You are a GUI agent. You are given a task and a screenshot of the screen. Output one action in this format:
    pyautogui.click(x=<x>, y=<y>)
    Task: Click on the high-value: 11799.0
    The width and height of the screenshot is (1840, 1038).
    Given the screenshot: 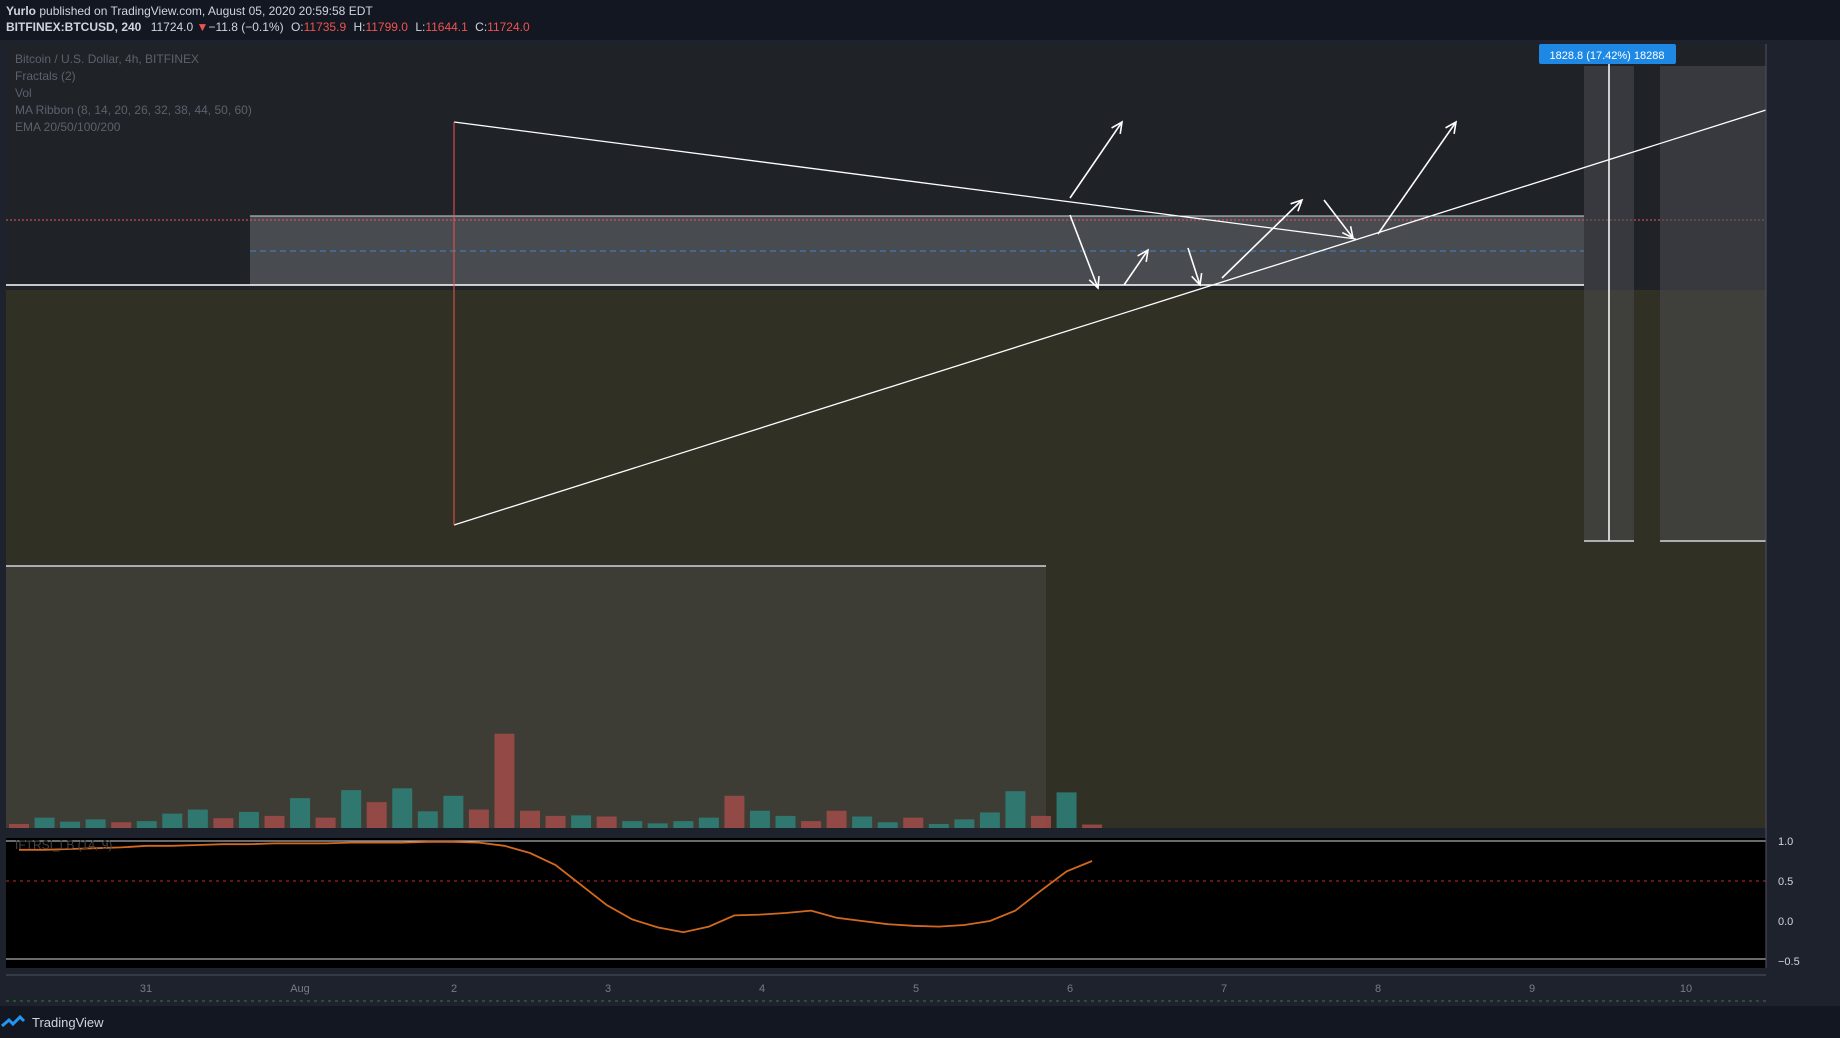 What is the action you would take?
    pyautogui.click(x=386, y=27)
    